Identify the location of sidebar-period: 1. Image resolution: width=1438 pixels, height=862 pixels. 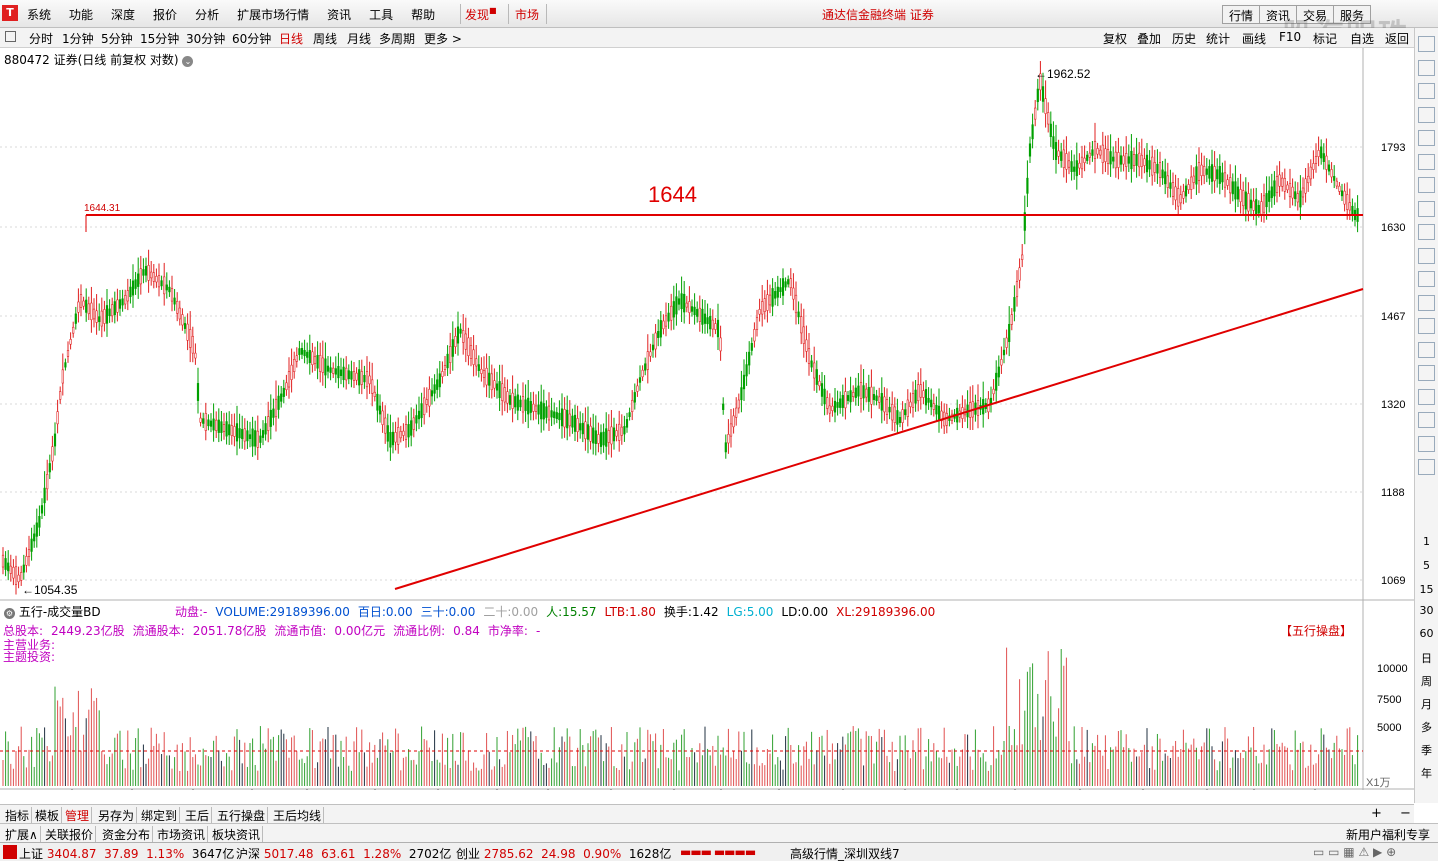
(1426, 541).